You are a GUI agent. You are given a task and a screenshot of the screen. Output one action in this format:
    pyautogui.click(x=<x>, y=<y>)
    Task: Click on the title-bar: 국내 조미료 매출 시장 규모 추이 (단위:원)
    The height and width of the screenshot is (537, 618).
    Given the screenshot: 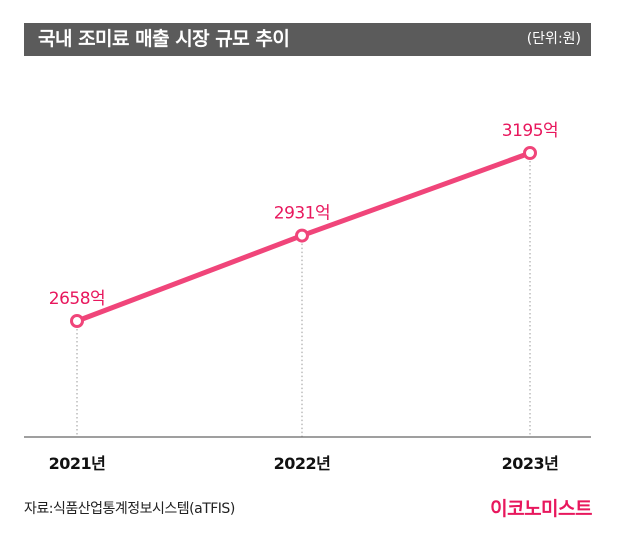 What is the action you would take?
    pyautogui.click(x=307, y=39)
    